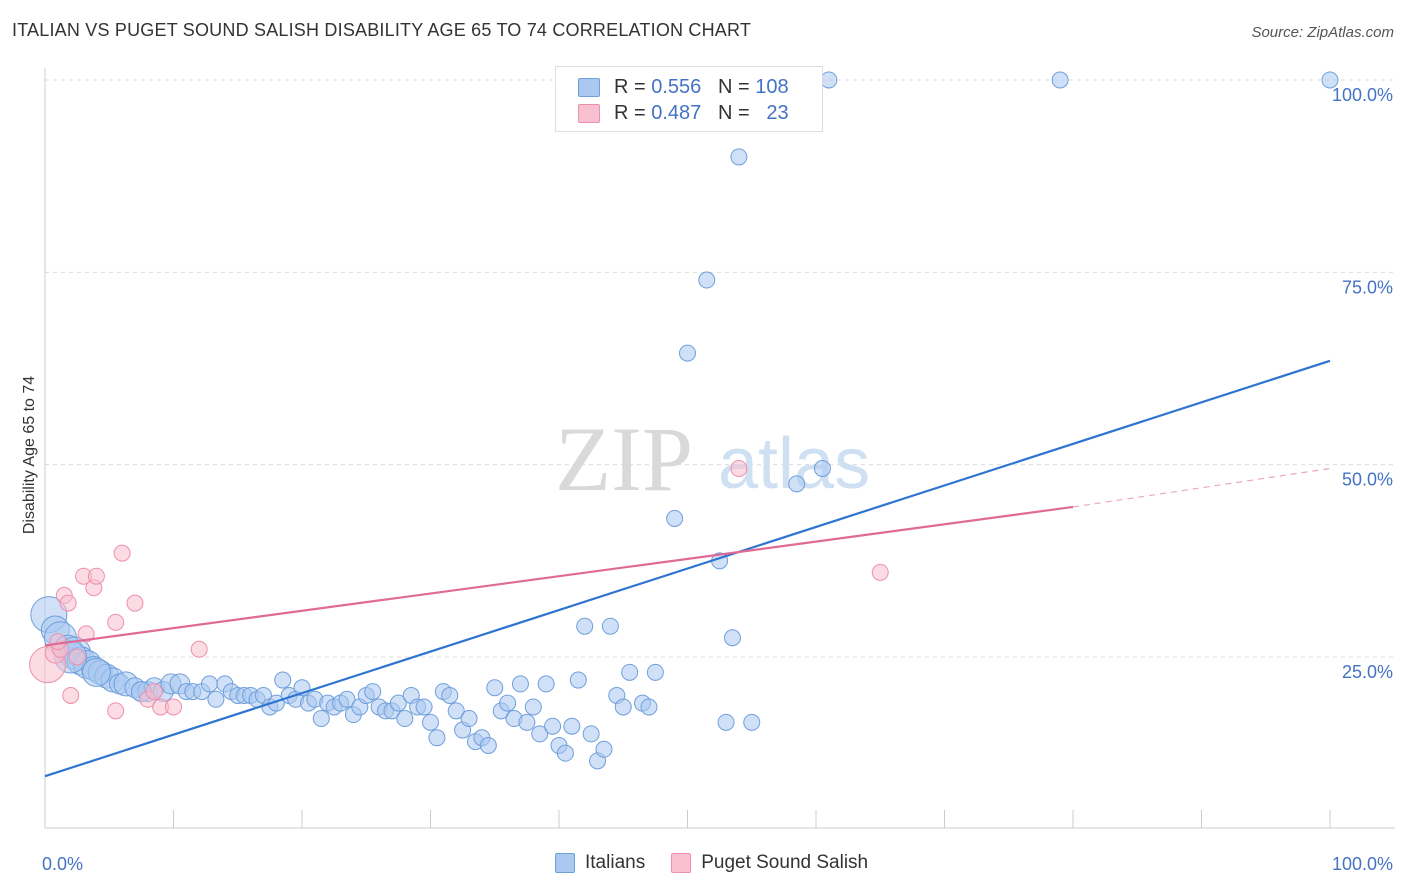 The height and width of the screenshot is (892, 1406). I want to click on watermark: ZIP atlas, so click(712, 459).